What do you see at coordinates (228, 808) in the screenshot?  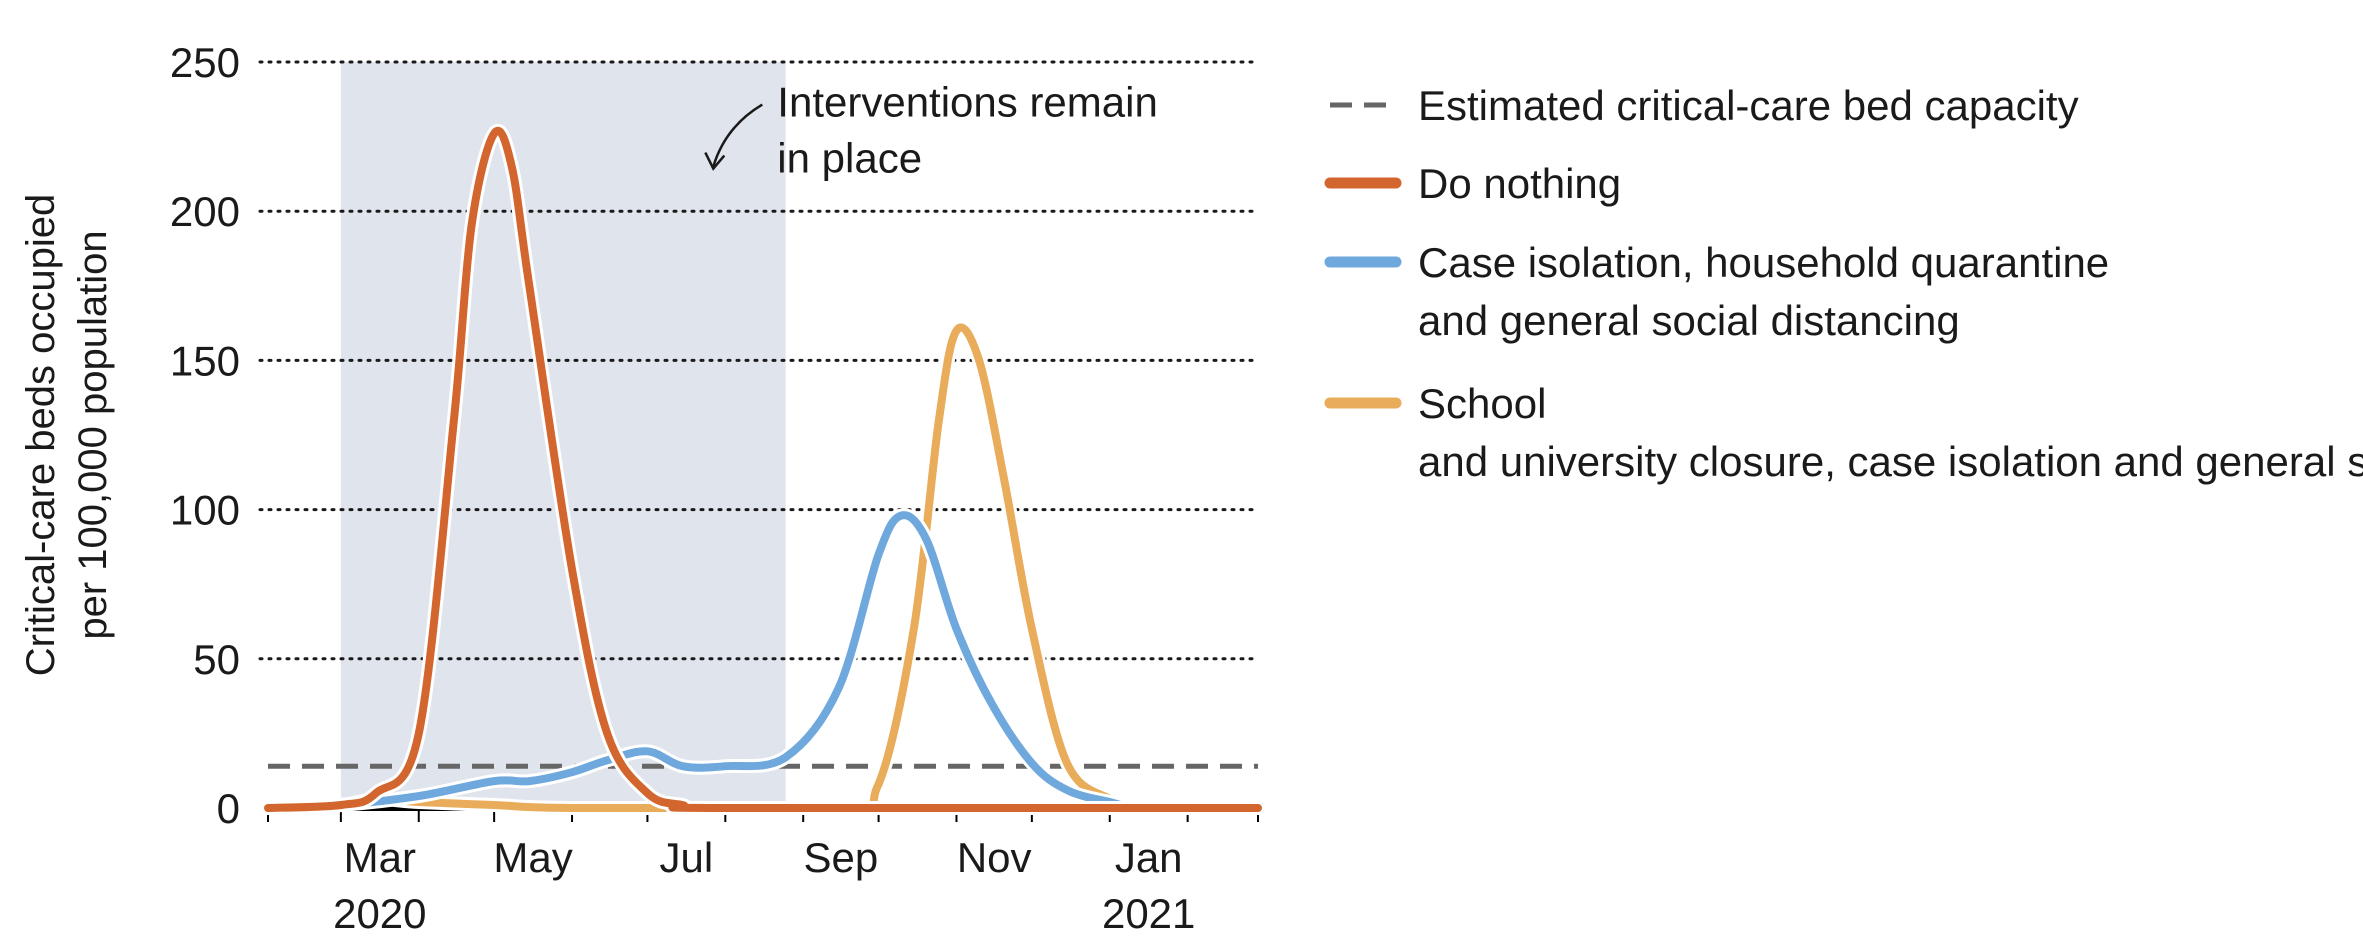 I see `y-tick-0: 0` at bounding box center [228, 808].